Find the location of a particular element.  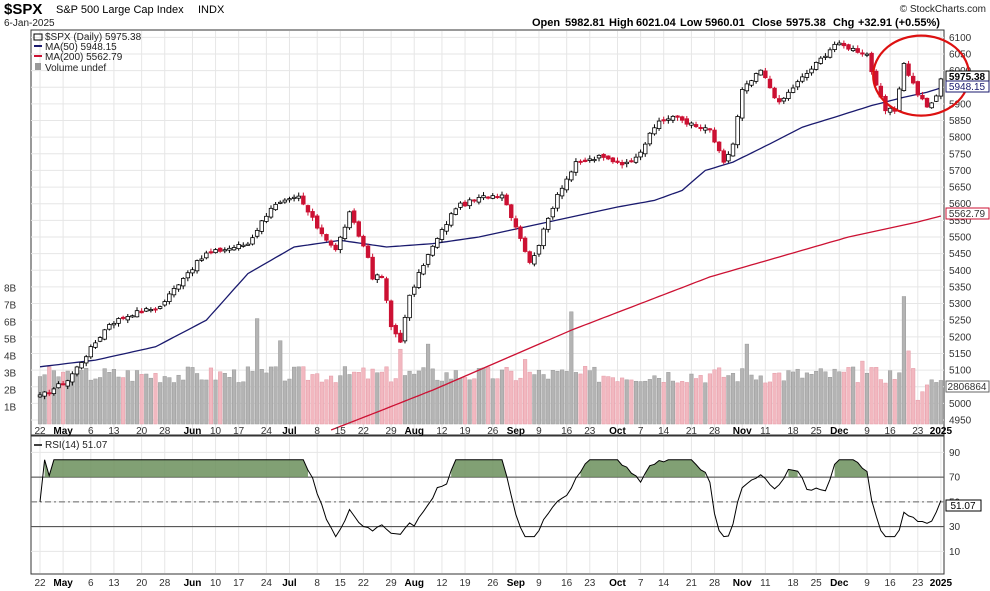

price-tick-label: 5150 is located at coordinates (960, 354).